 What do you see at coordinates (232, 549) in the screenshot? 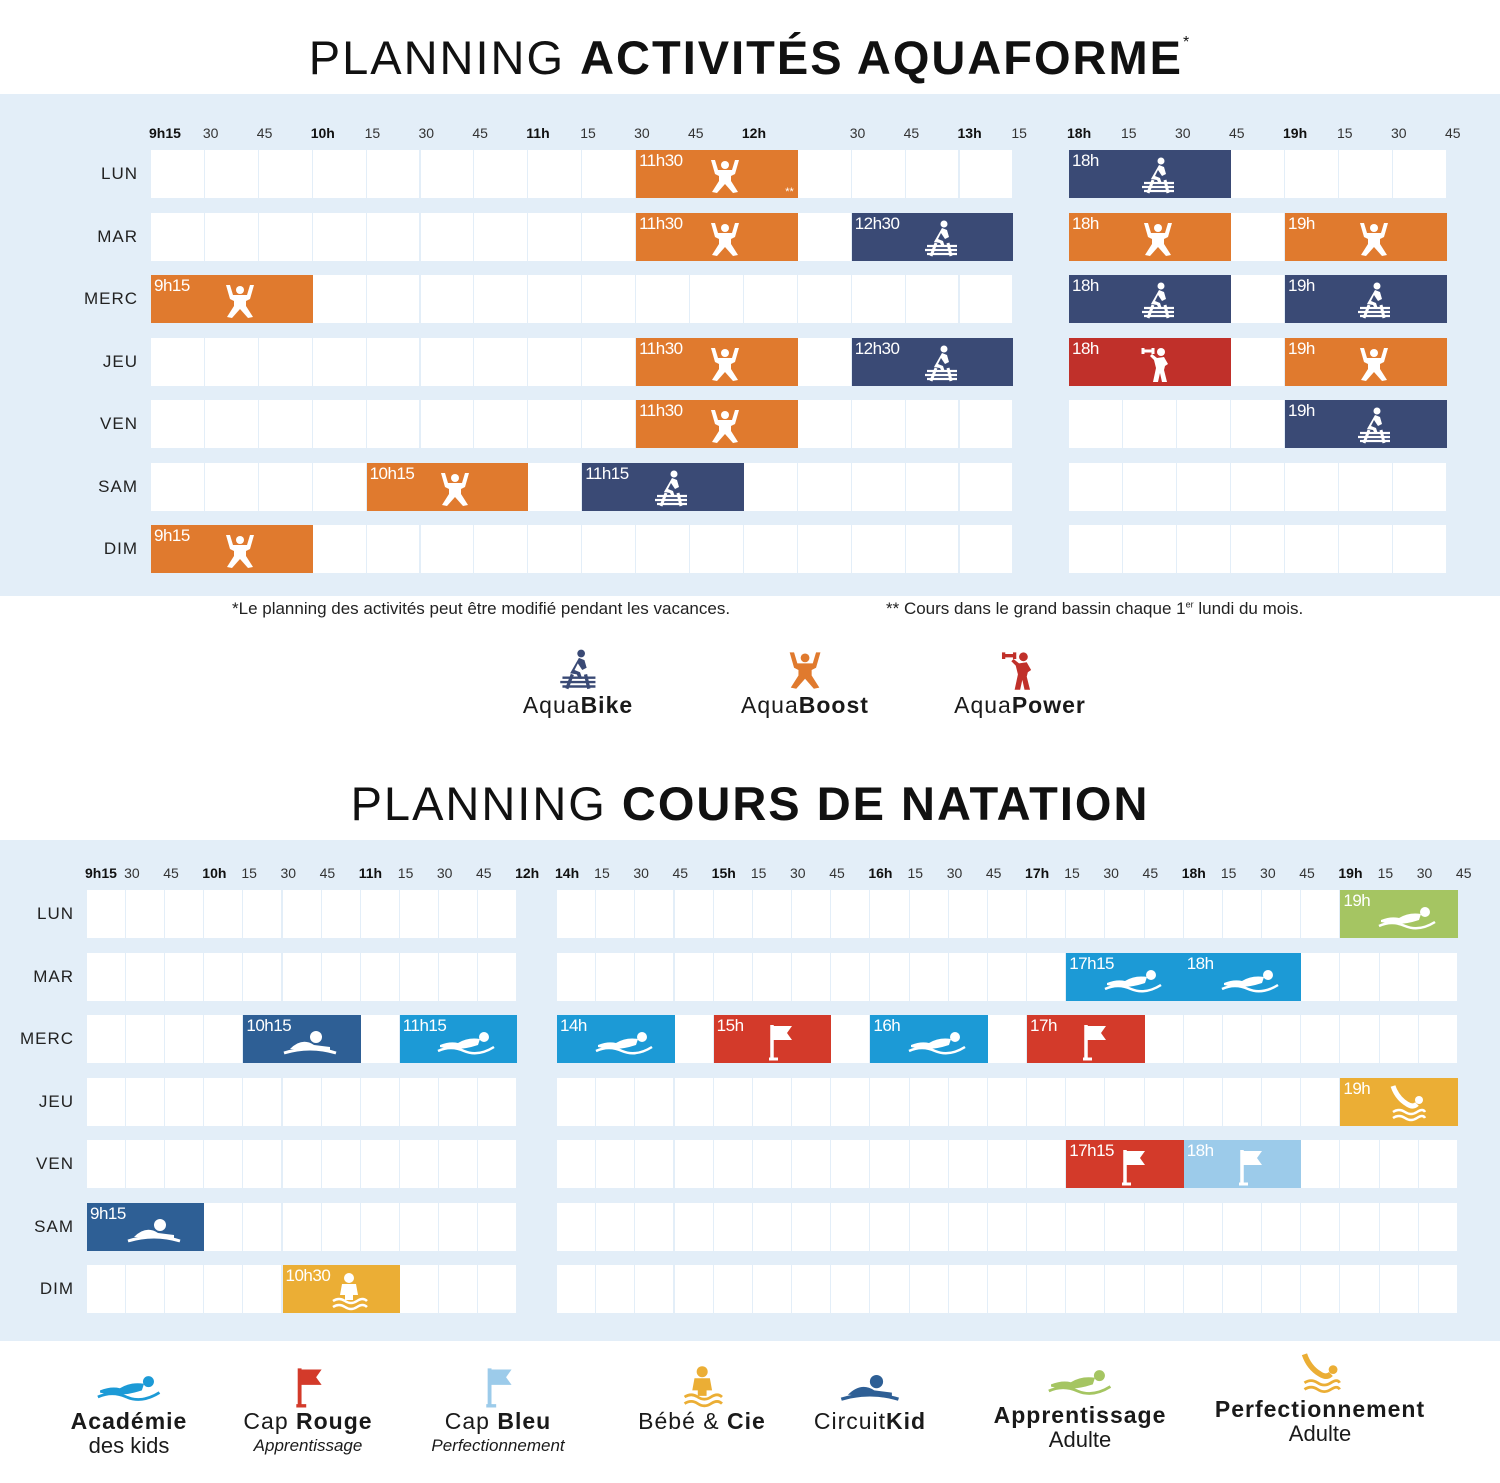
I see `event-aquaboost: 9h15` at bounding box center [232, 549].